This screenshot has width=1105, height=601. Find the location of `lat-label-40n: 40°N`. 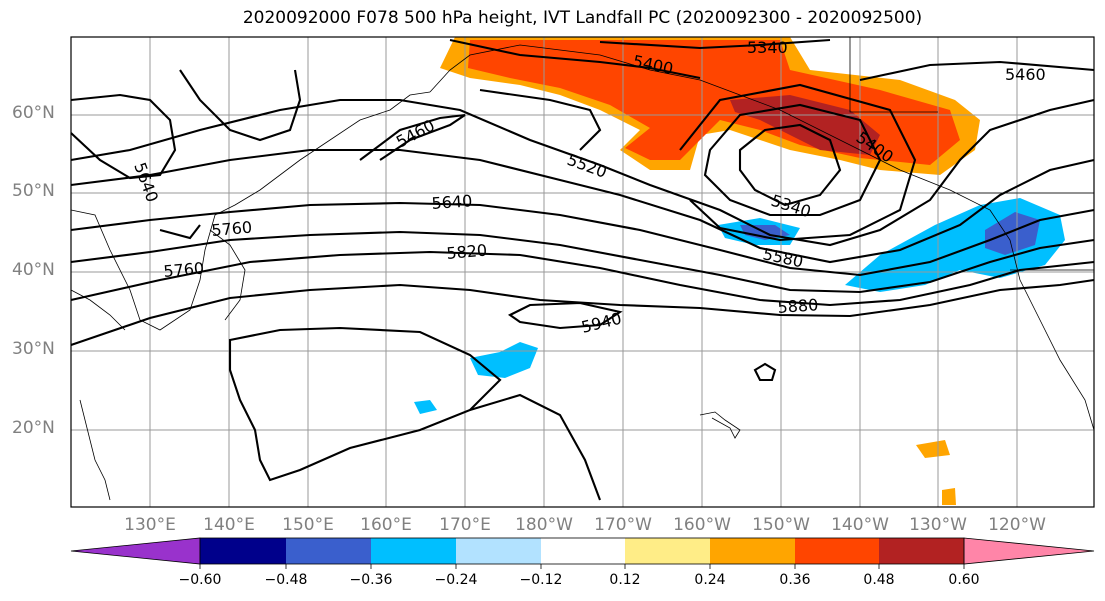

lat-label-40n: 40°N is located at coordinates (33, 270).